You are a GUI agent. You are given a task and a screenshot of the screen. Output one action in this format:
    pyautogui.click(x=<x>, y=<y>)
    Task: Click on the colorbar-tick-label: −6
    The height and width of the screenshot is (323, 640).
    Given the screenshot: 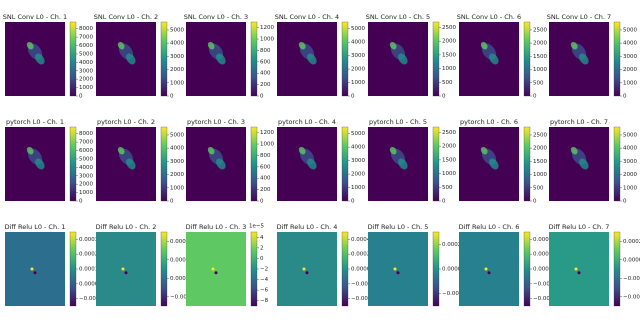 What is the action you would take?
    pyautogui.click(x=264, y=291)
    